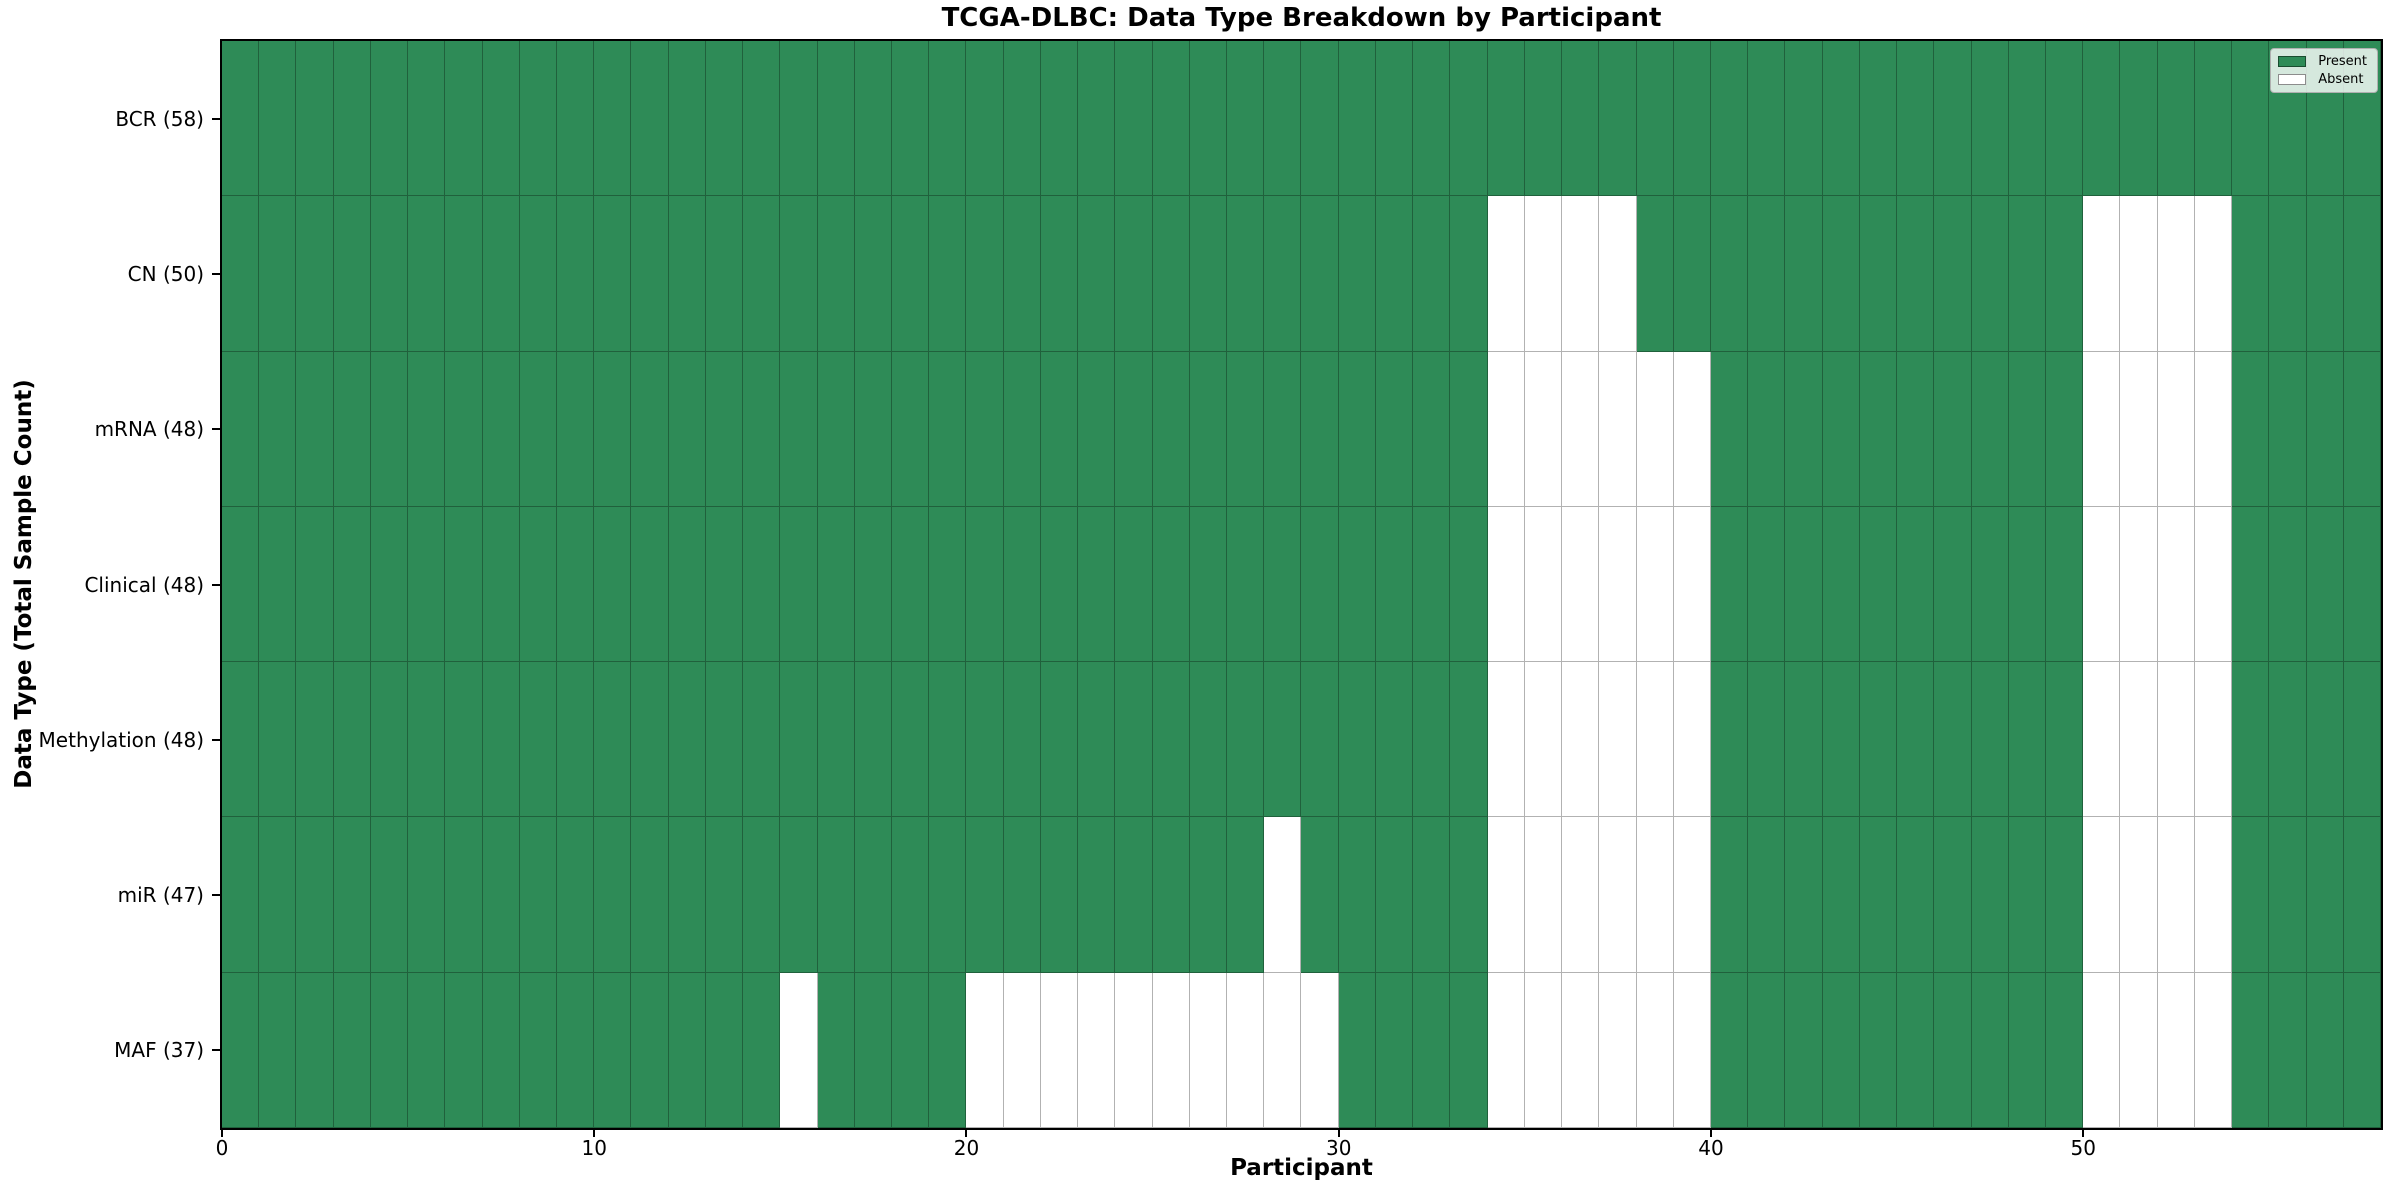 The image size is (2400, 1200). Describe the element at coordinates (594, 1148) in the screenshot. I see `x-tick-label: 10` at that location.